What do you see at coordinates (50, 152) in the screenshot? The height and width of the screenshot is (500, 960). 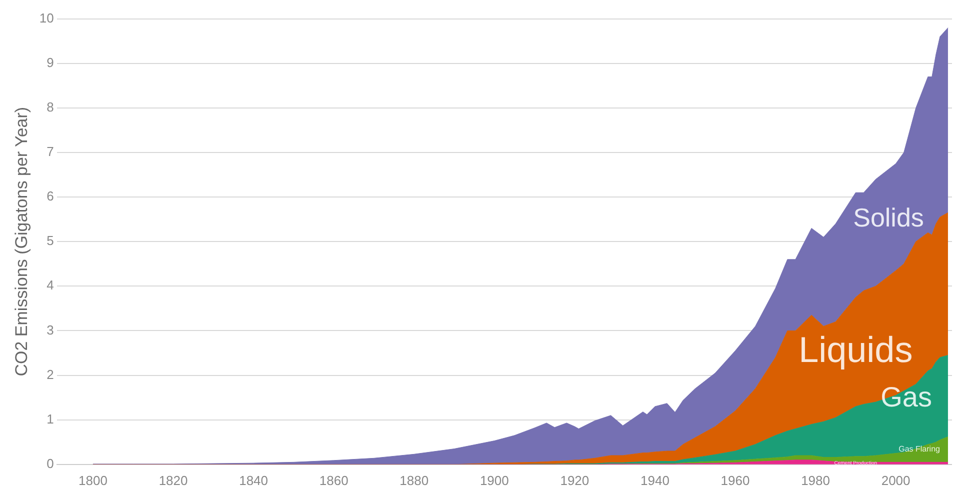 I see `y-tick-label: 7` at bounding box center [50, 152].